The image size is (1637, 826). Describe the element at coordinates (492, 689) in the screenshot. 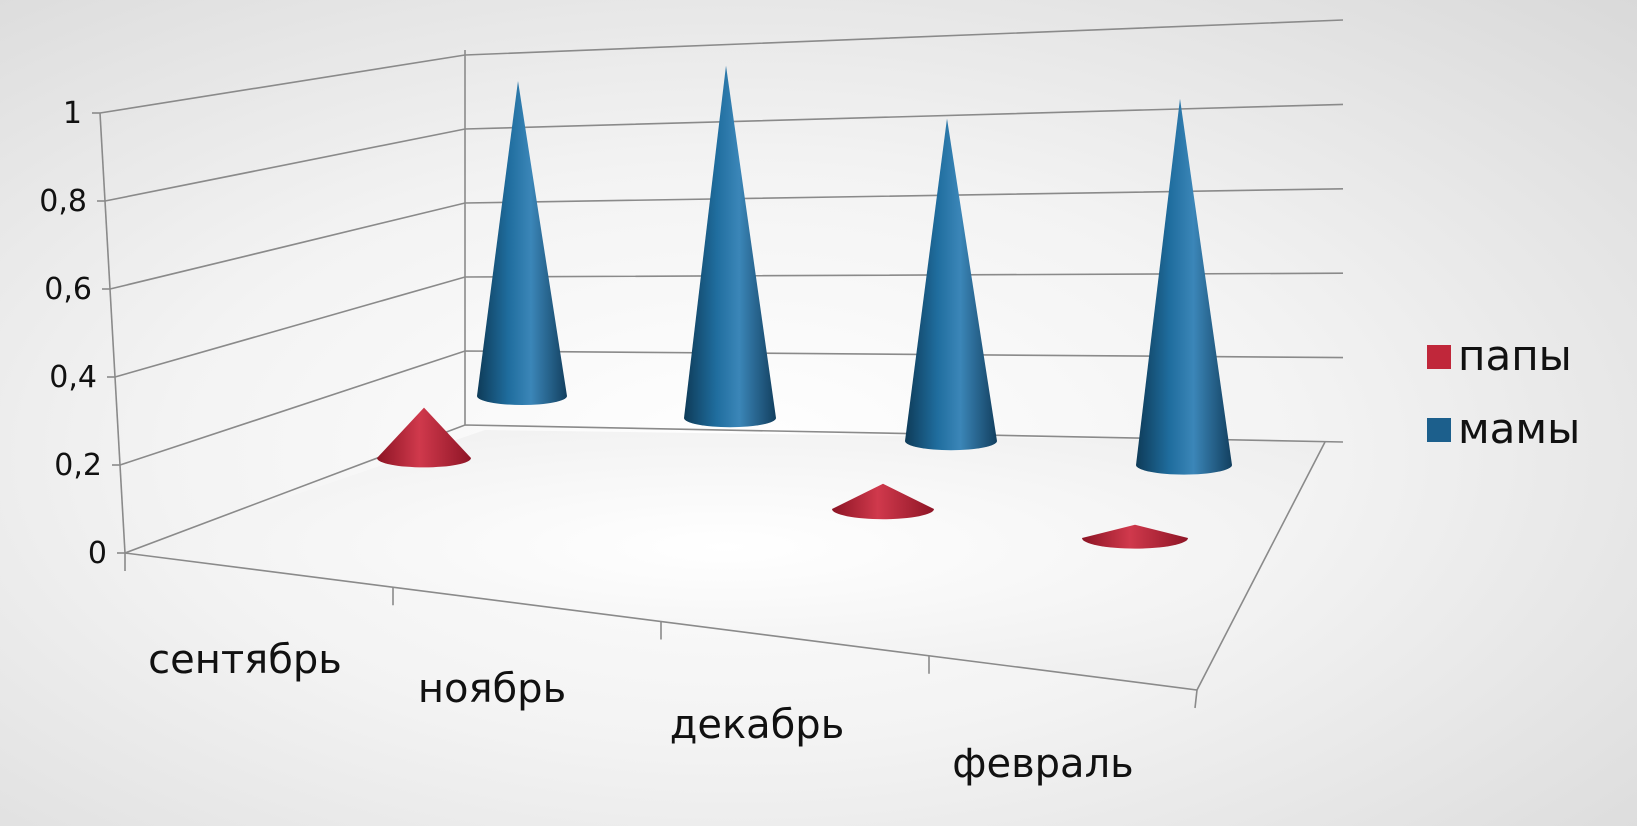

I see `x-category-label: ноябрь` at that location.